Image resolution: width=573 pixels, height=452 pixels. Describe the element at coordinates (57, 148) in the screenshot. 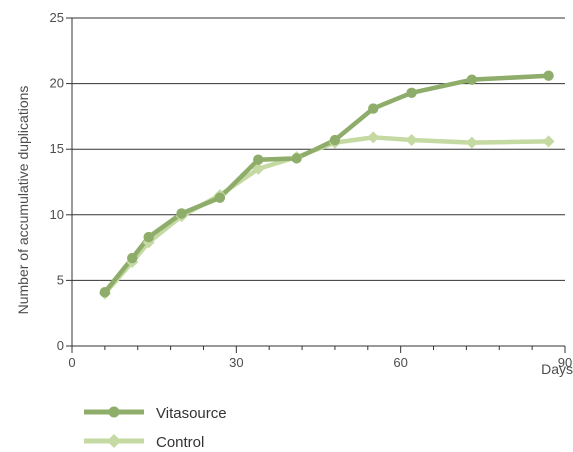

I see `y-tick-label: 15` at that location.